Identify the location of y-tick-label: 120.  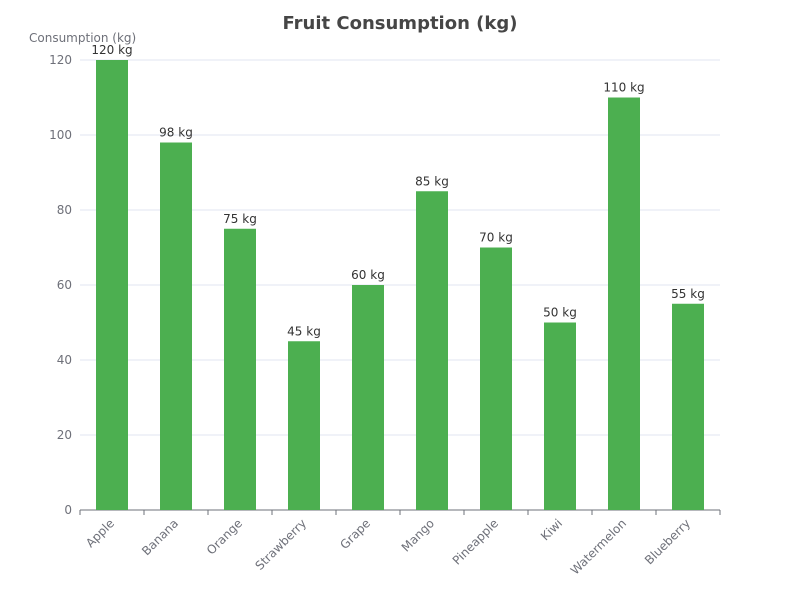
(60, 60).